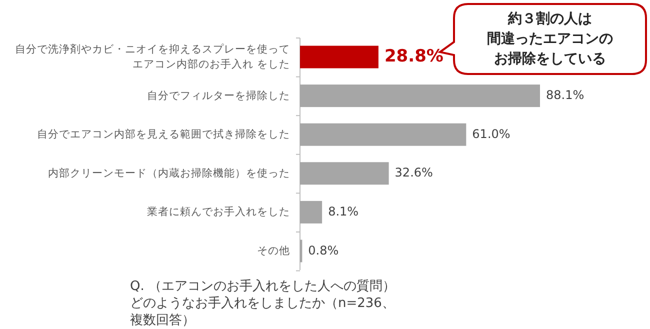  What do you see at coordinates (218, 211) in the screenshot?
I see `y-tick-label: 業者に頼んでお手入れをした` at bounding box center [218, 211].